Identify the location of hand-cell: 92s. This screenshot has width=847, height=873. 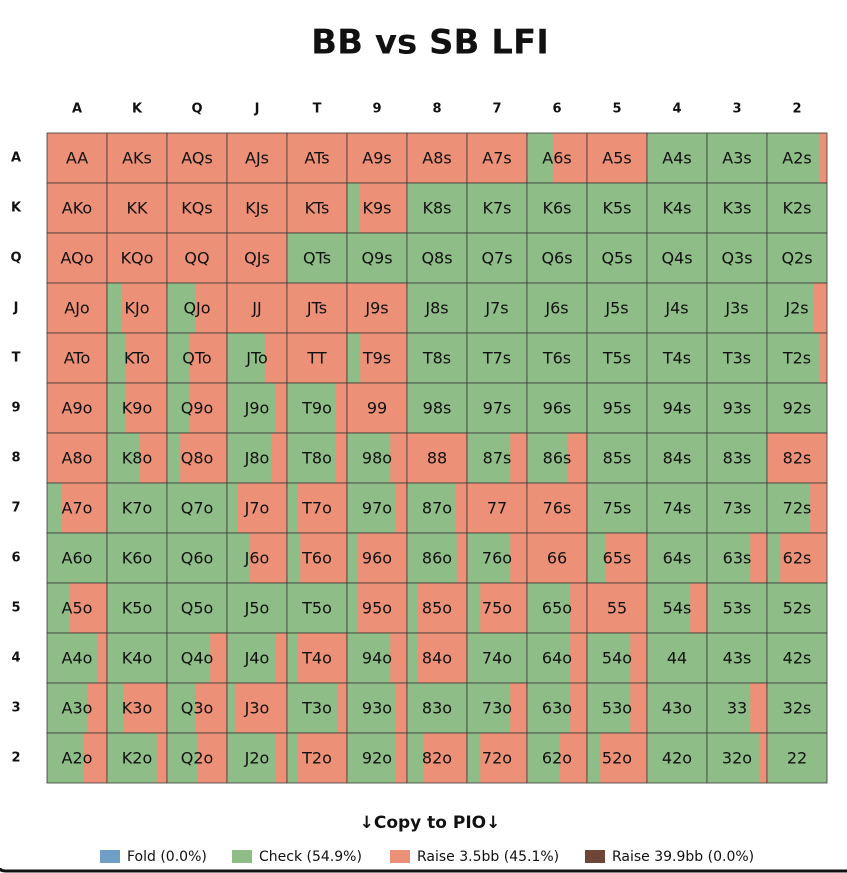
(797, 408).